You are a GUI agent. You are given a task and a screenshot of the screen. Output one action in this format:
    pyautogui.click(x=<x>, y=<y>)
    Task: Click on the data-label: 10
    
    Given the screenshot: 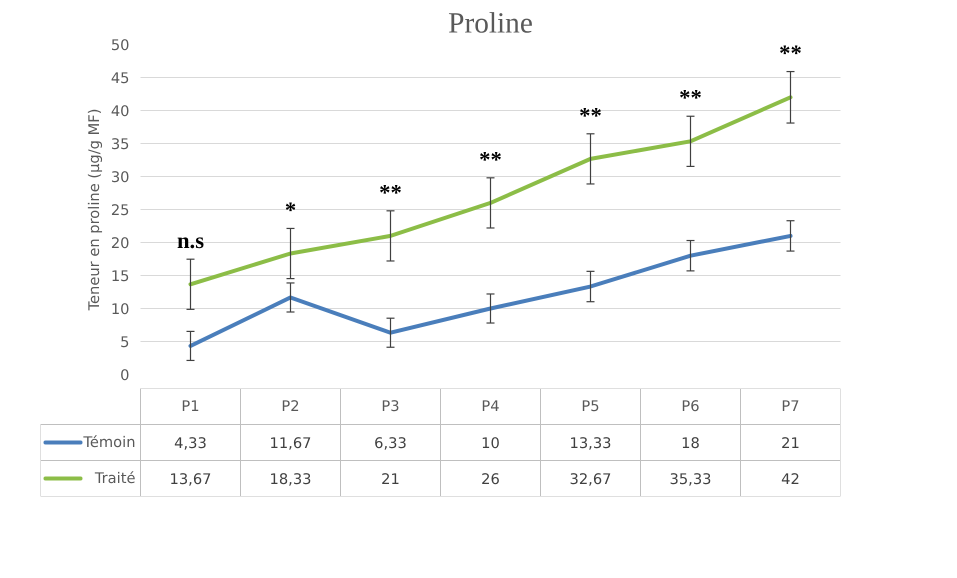 What is the action you would take?
    pyautogui.click(x=490, y=443)
    